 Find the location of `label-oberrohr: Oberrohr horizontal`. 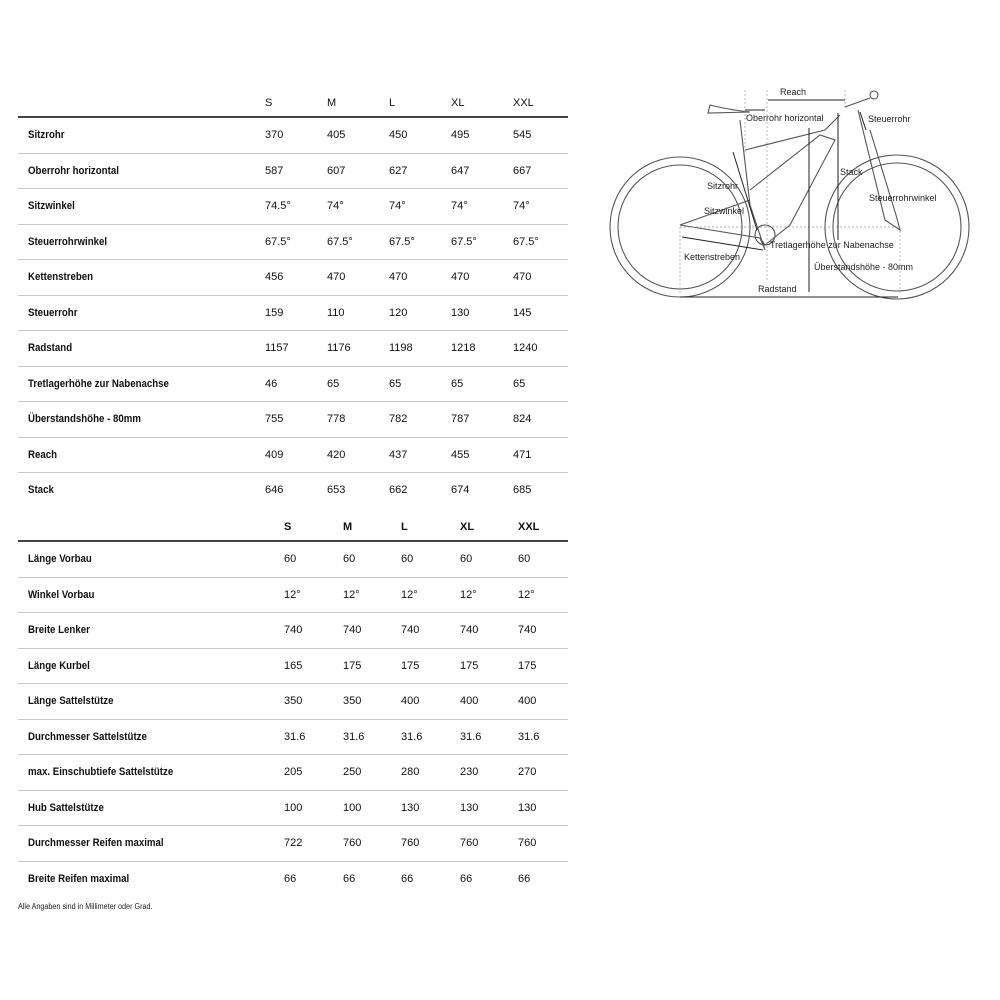

label-oberrohr: Oberrohr horizontal is located at coordinates (785, 118).